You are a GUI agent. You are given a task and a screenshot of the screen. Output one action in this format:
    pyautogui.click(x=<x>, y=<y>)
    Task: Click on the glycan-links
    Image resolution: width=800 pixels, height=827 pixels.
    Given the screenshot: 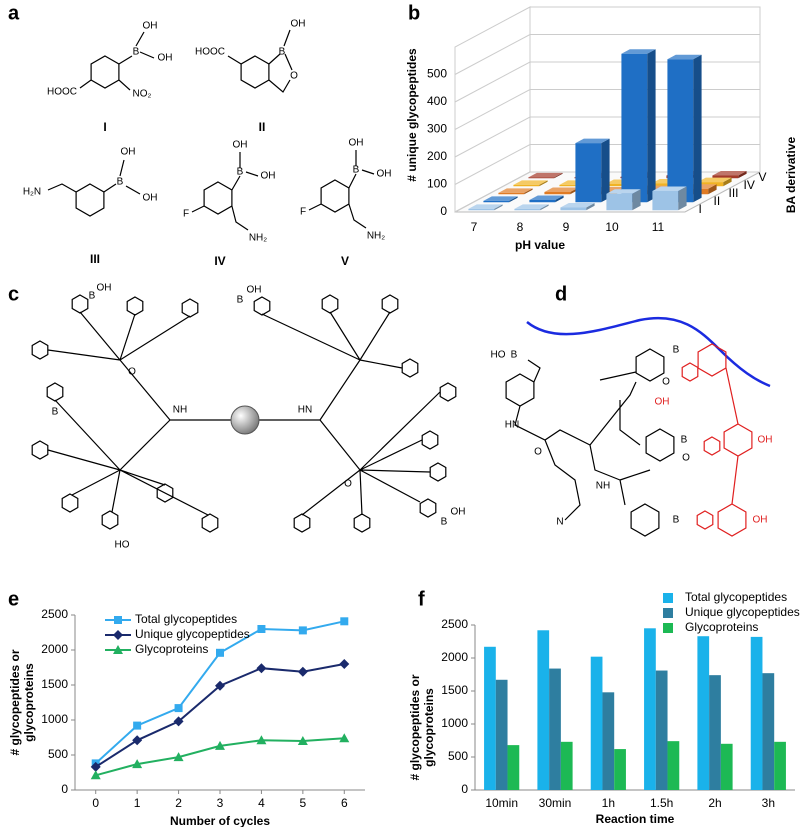 What is the action you would take?
    pyautogui.click(x=732, y=436)
    